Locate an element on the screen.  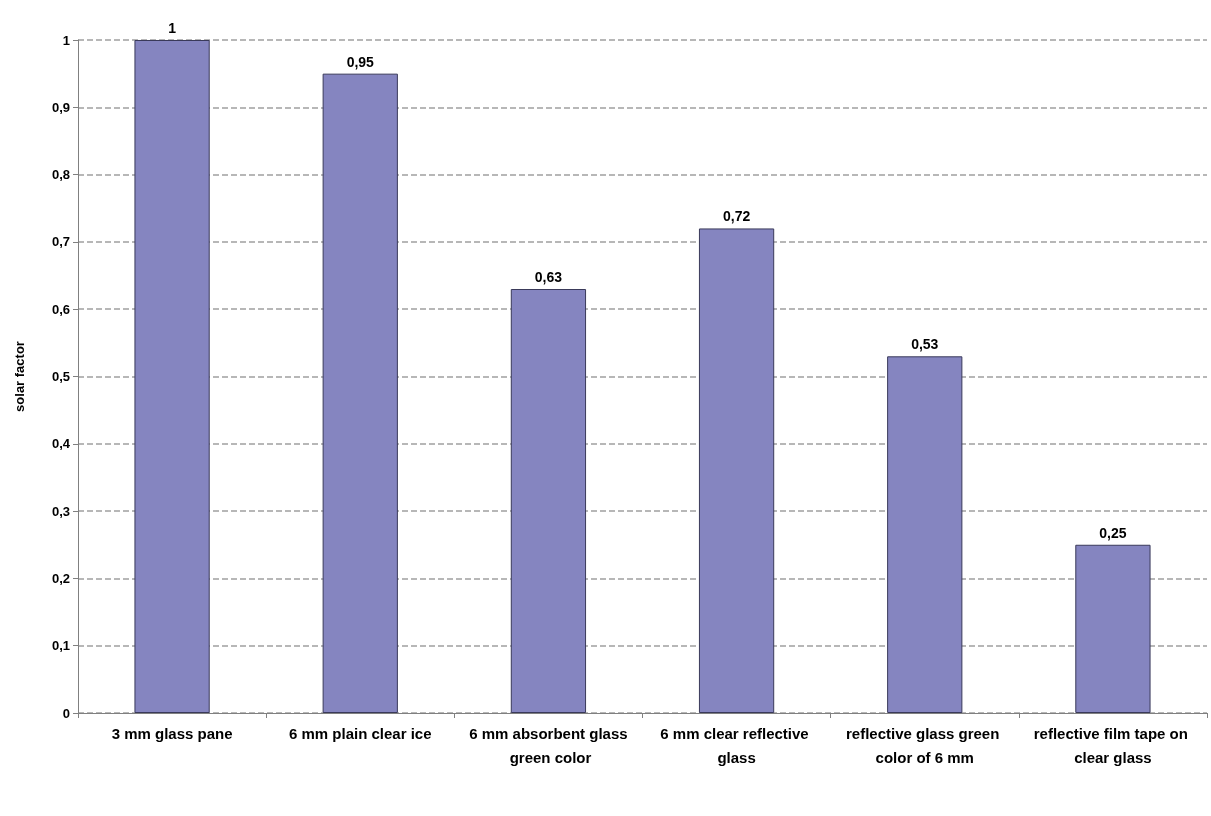
data-label: 0,72 is located at coordinates (736, 216).